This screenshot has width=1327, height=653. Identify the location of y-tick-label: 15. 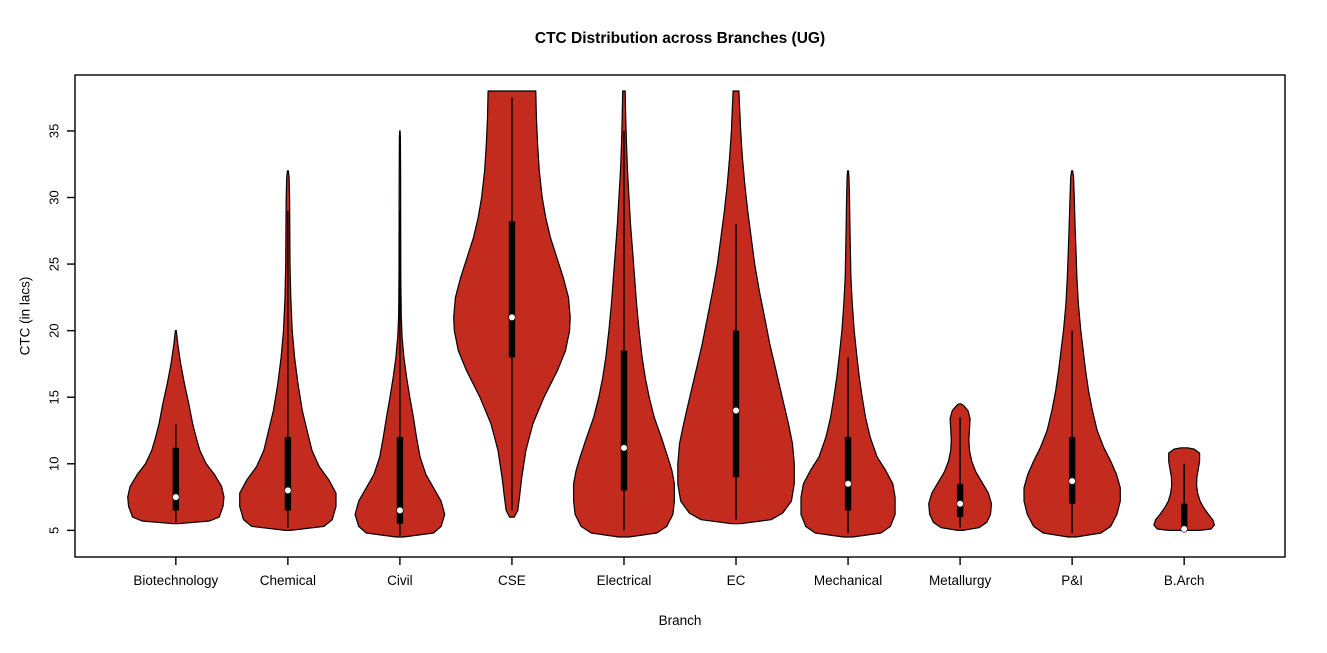
(53, 397).